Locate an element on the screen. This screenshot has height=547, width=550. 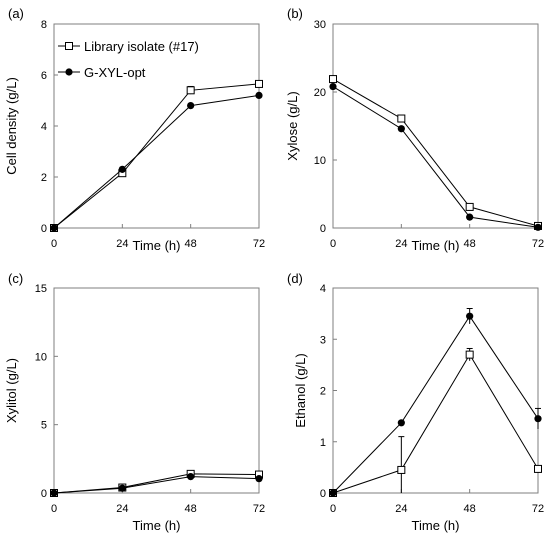
y-axis-title: Xylitol (g/L) is located at coordinates (11, 390).